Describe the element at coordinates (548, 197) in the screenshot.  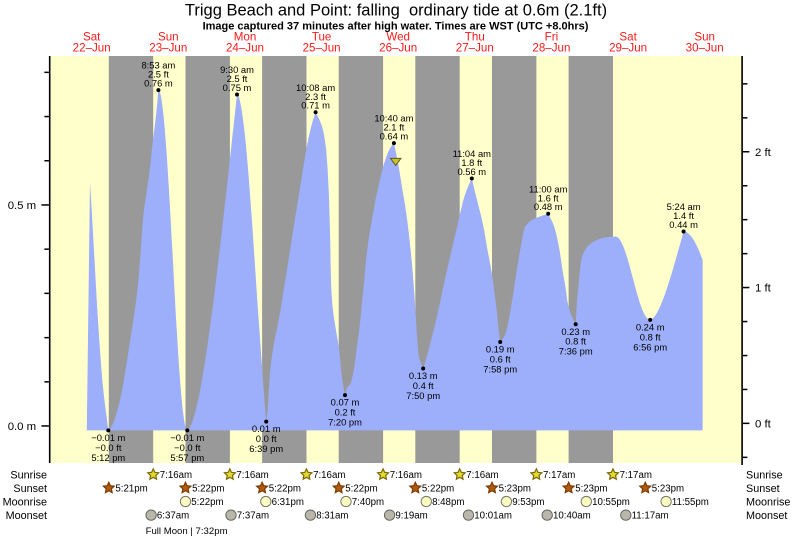
I see `svg-text: 1.6 ft` at that location.